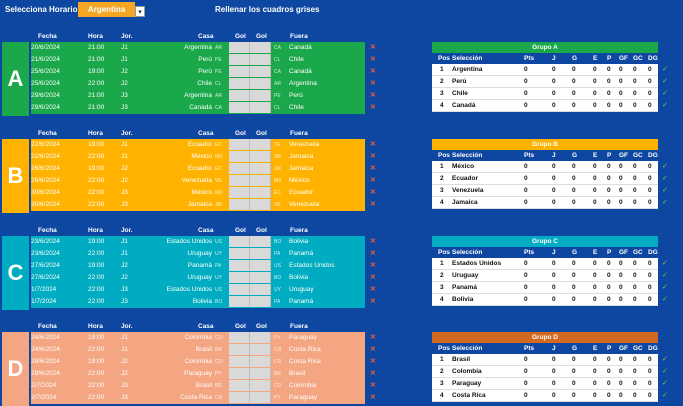 The height and width of the screenshot is (406, 683). I want to click on match-home-code: PY, so click(218, 374).